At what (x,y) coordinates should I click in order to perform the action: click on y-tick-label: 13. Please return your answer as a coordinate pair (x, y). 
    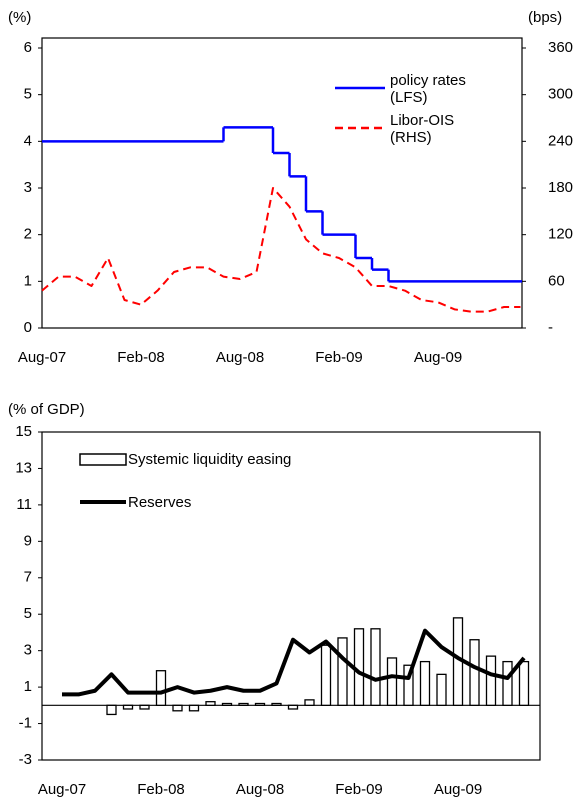
    Looking at the image, I should click on (23, 467).